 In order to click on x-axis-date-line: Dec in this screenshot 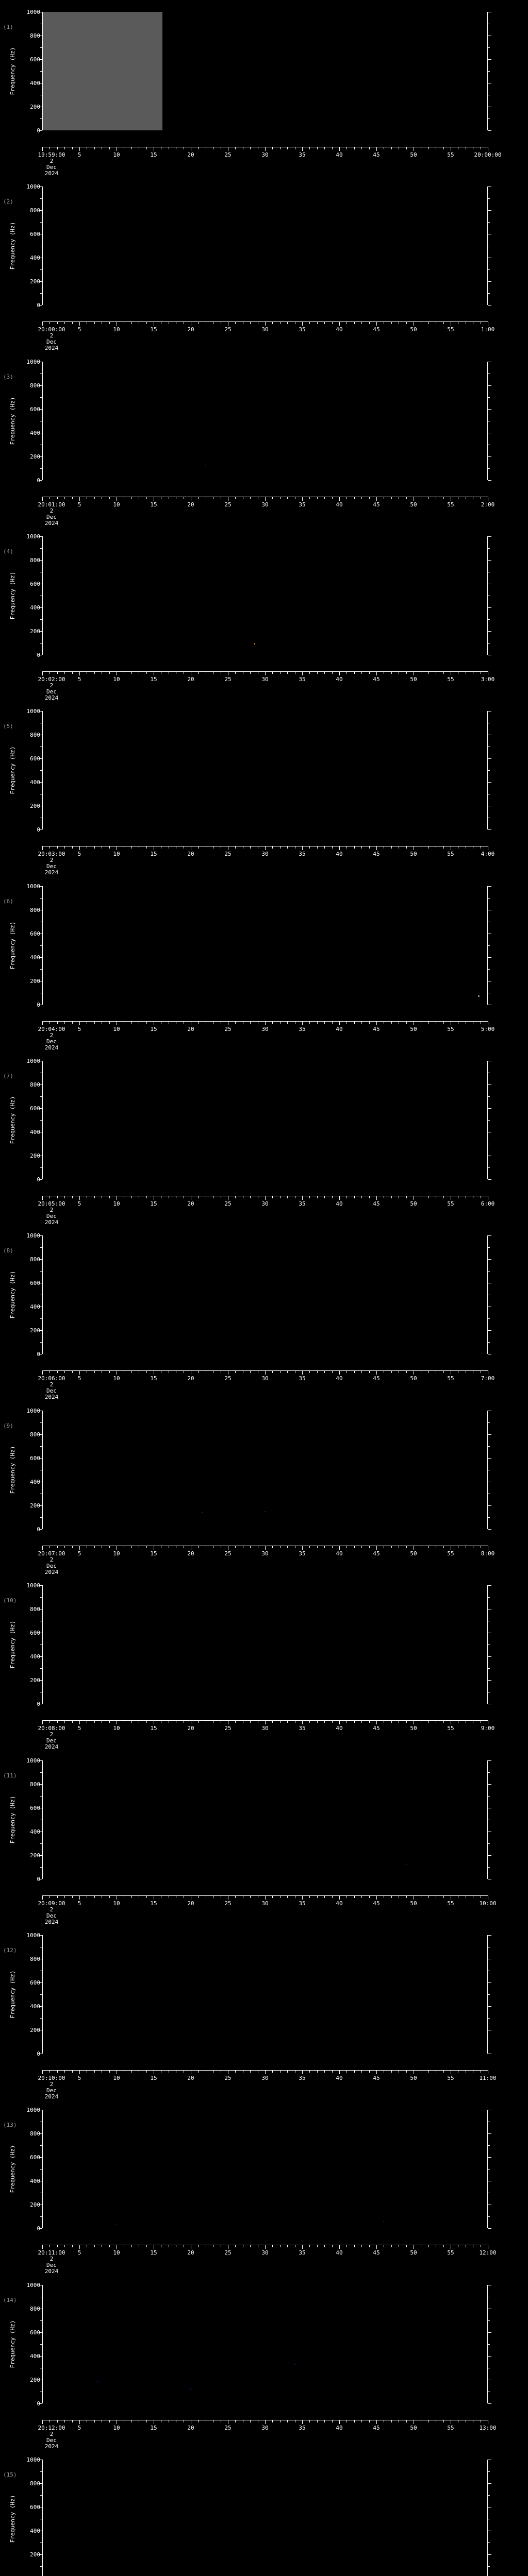, I will do `click(51, 691)`.